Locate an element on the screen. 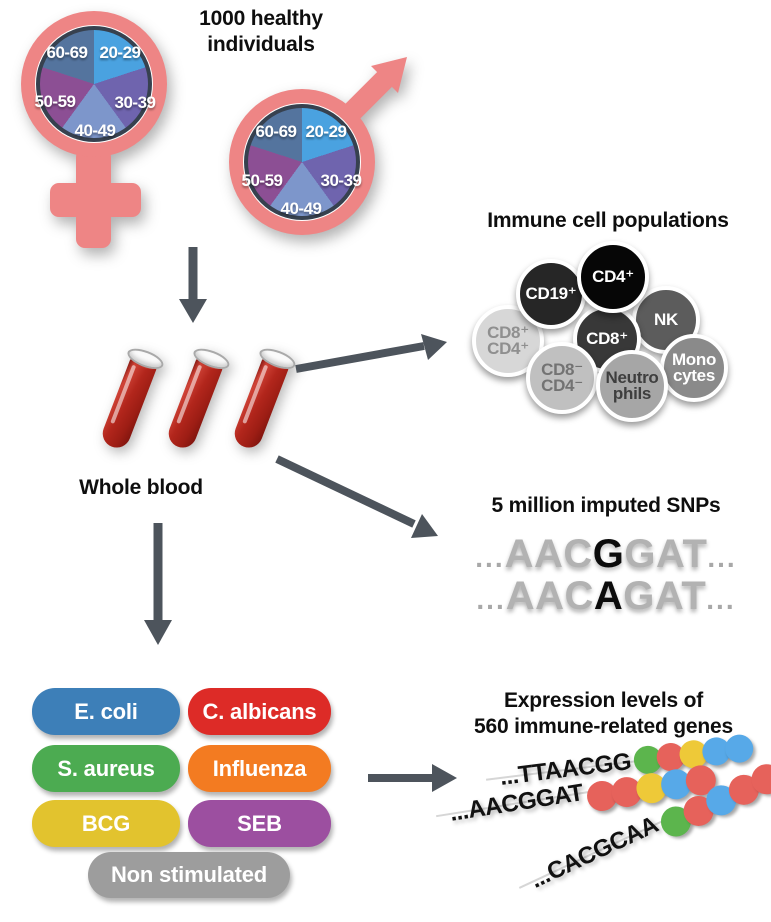 The image size is (771, 922). cell-label: CD19⁺ is located at coordinates (551, 293).